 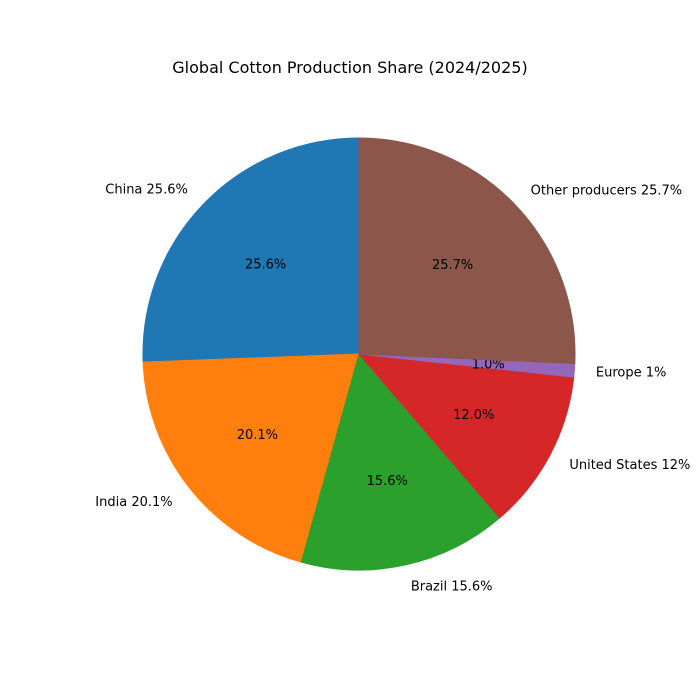 I want to click on pct-label-other-producers: 25.7%, so click(x=452, y=265).